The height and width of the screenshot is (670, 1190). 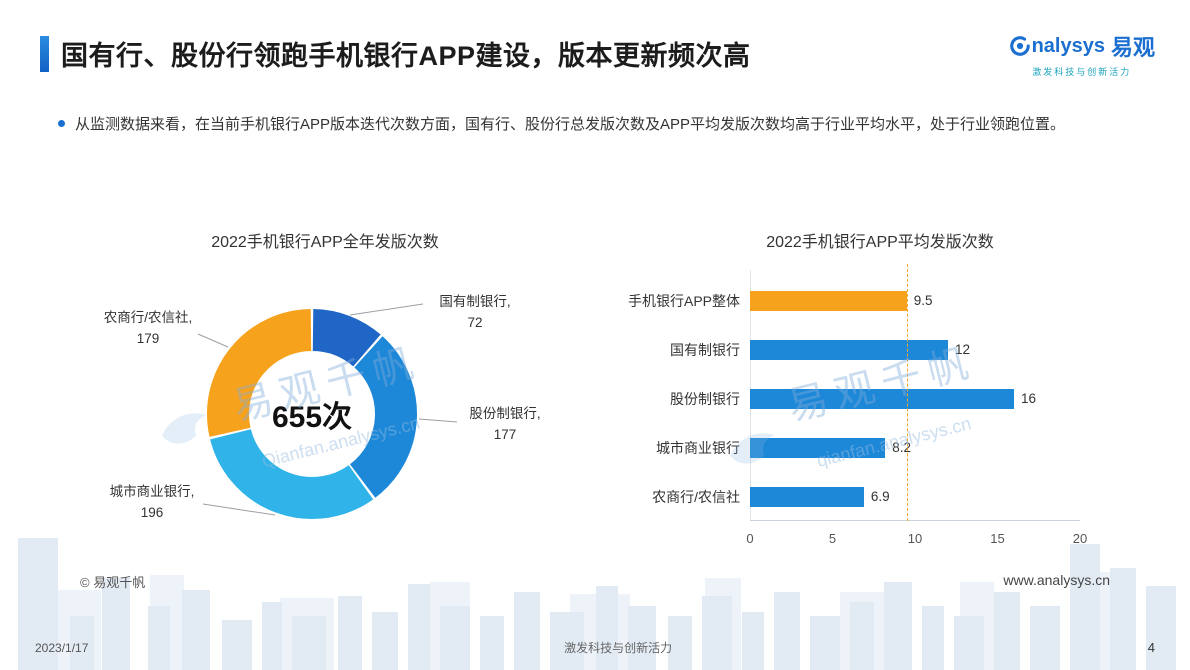 I want to click on x-axis-tick: 5, so click(x=832, y=538).